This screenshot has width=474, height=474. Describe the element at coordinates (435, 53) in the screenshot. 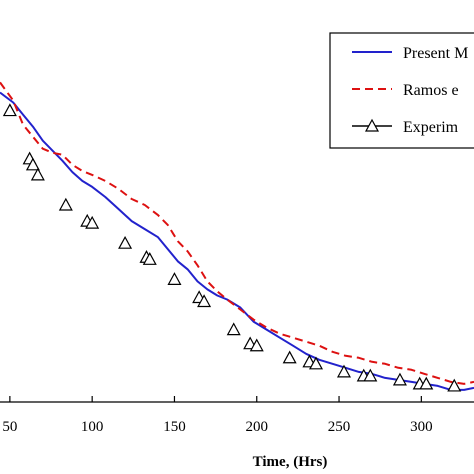

I see `legend-label-present: Present M` at that location.